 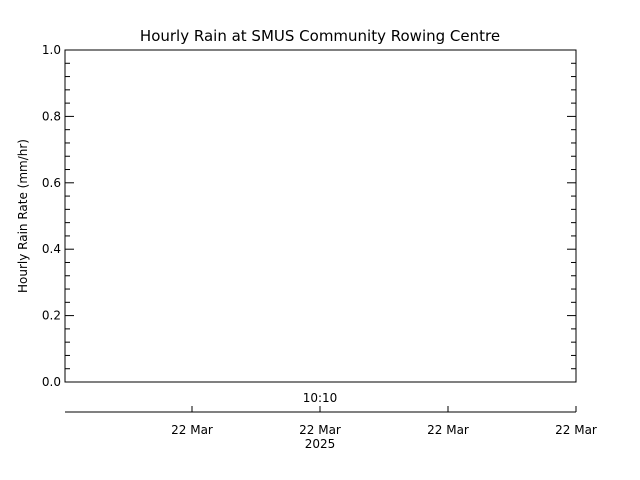 What do you see at coordinates (320, 398) in the screenshot?
I see `time-marker-label: 10:10` at bounding box center [320, 398].